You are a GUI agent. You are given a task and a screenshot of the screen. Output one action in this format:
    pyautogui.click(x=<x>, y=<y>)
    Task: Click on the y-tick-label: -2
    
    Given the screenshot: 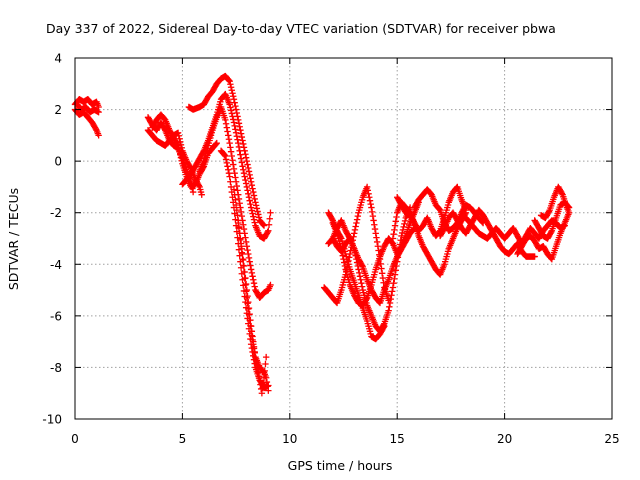 What is the action you would take?
    pyautogui.click(x=56, y=213)
    